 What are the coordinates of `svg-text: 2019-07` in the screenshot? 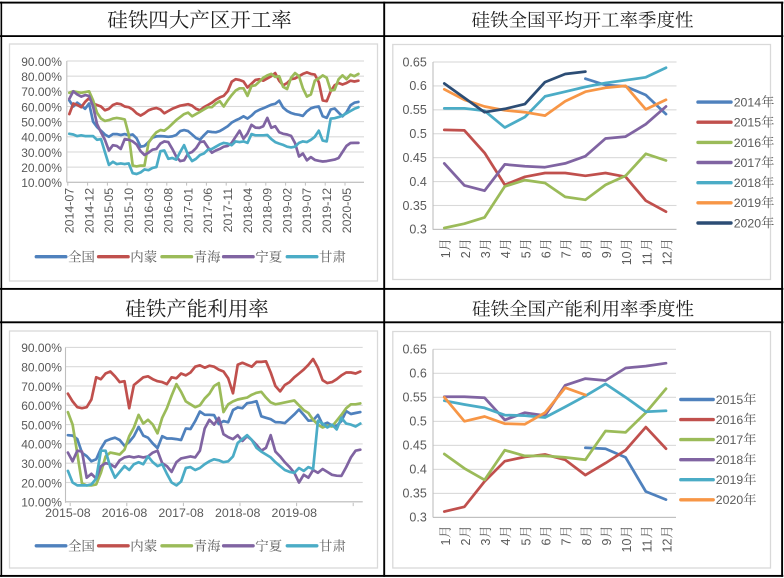 It's located at (307, 211).